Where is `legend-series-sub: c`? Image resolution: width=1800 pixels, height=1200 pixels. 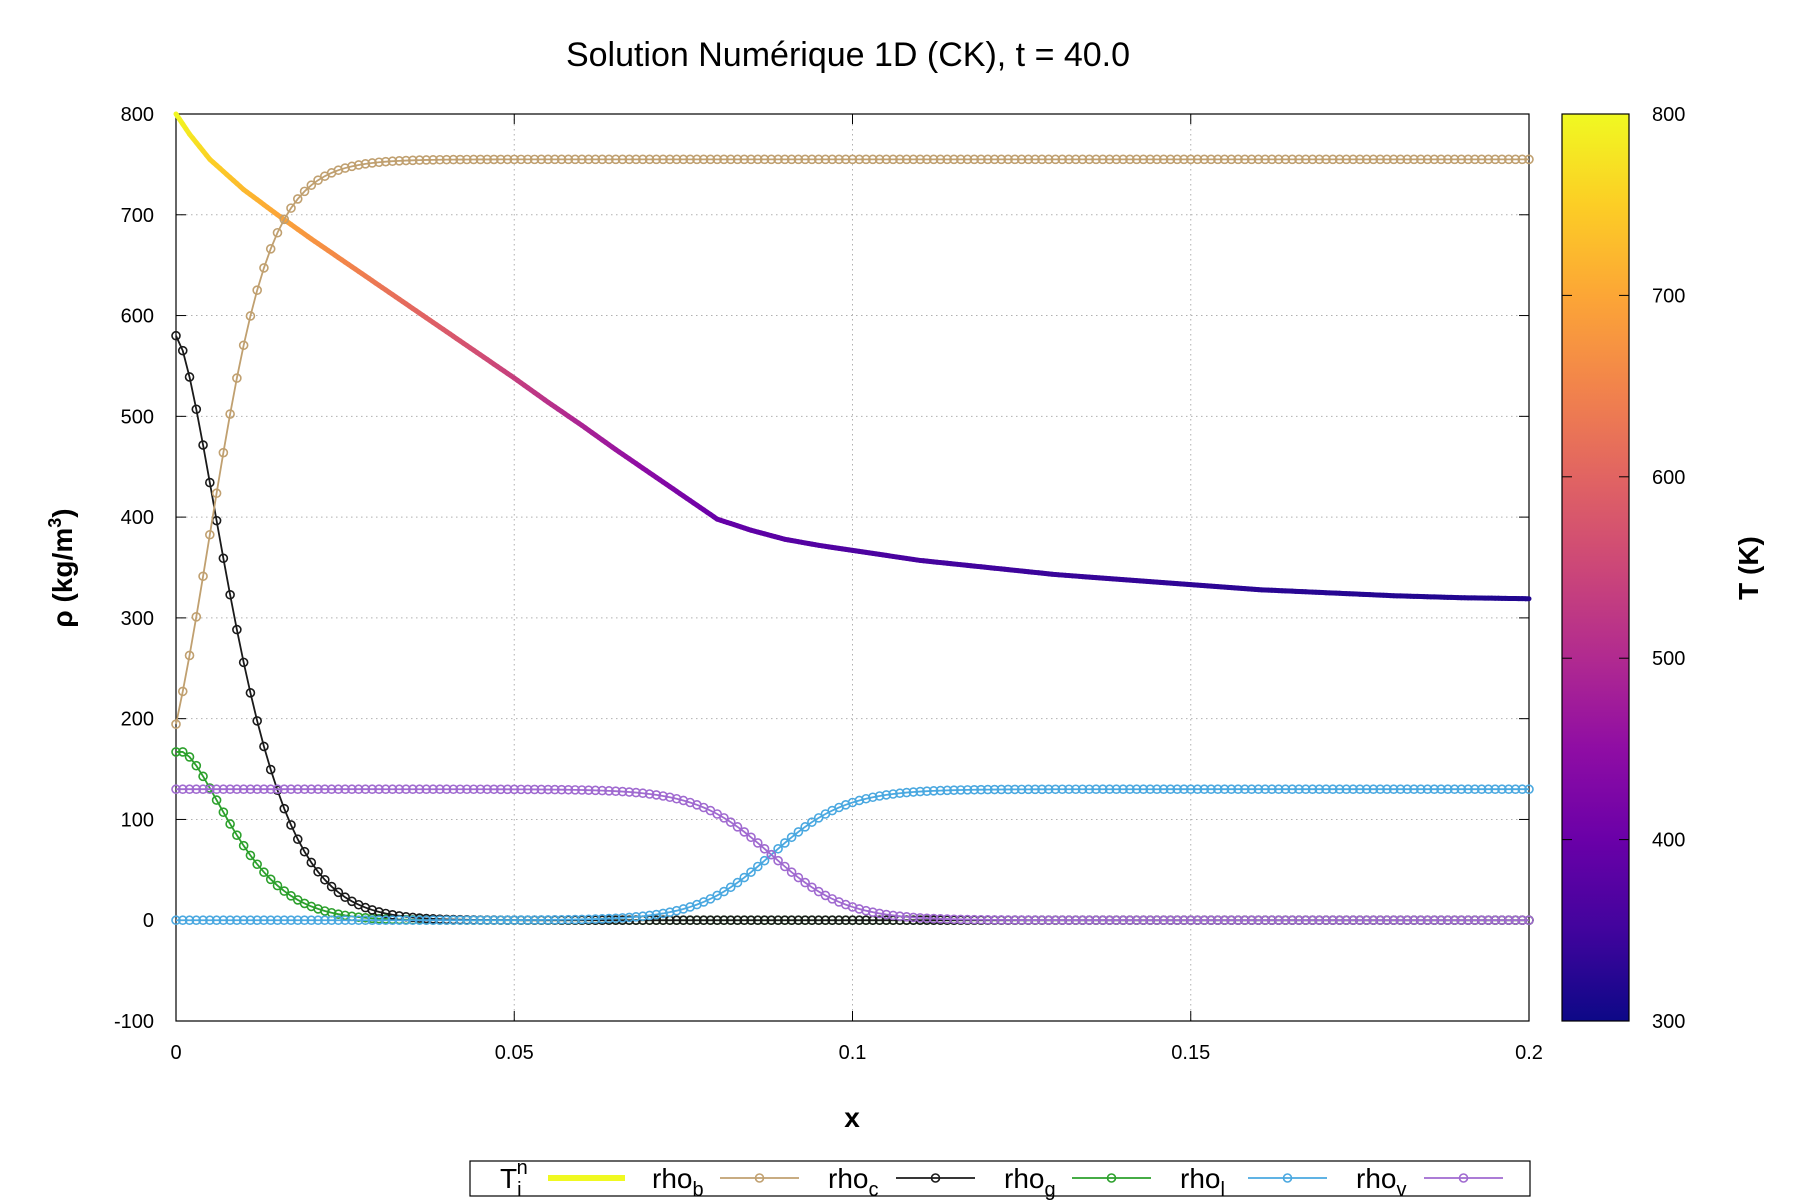
legend-series-sub: c is located at coordinates (873, 1189).